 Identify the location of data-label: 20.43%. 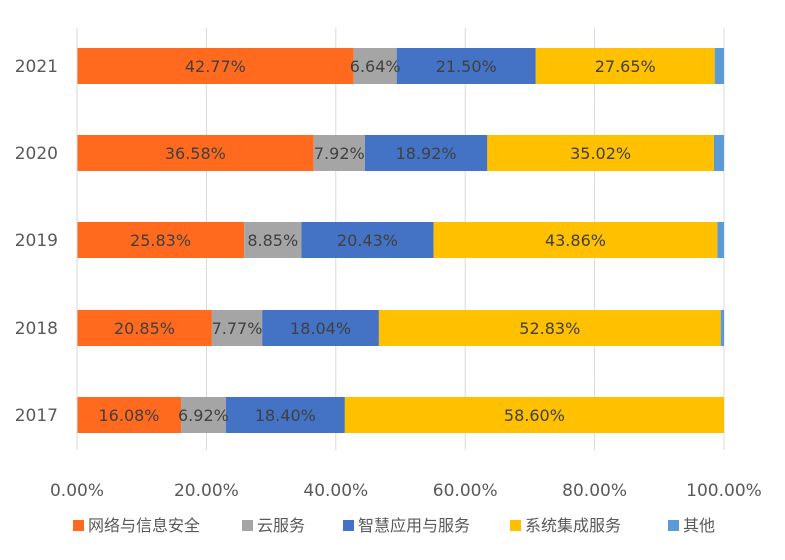
(367, 240).